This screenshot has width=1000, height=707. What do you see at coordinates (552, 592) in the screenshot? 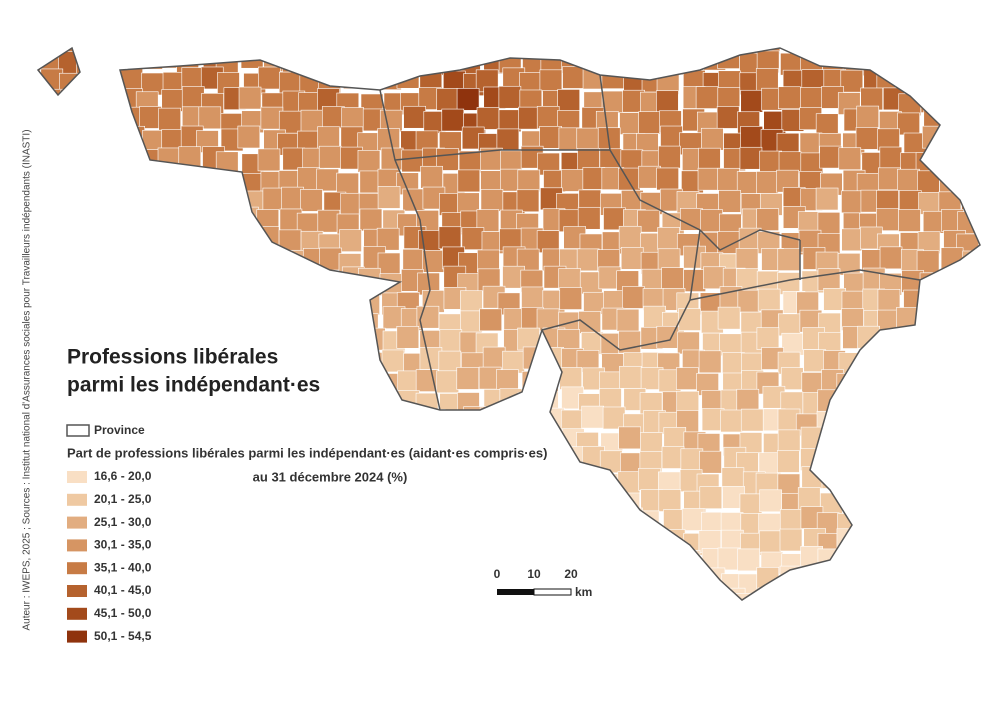
I see `scale-segment` at bounding box center [552, 592].